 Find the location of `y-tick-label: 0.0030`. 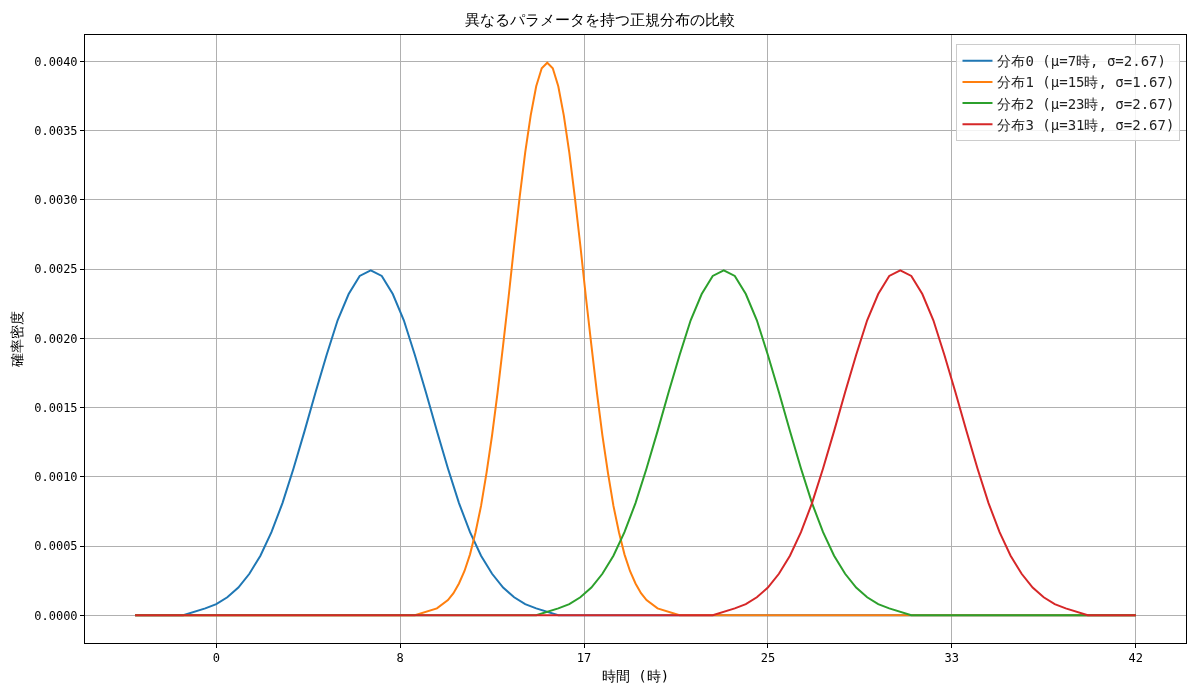

y-tick-label: 0.0030 is located at coordinates (56, 200).